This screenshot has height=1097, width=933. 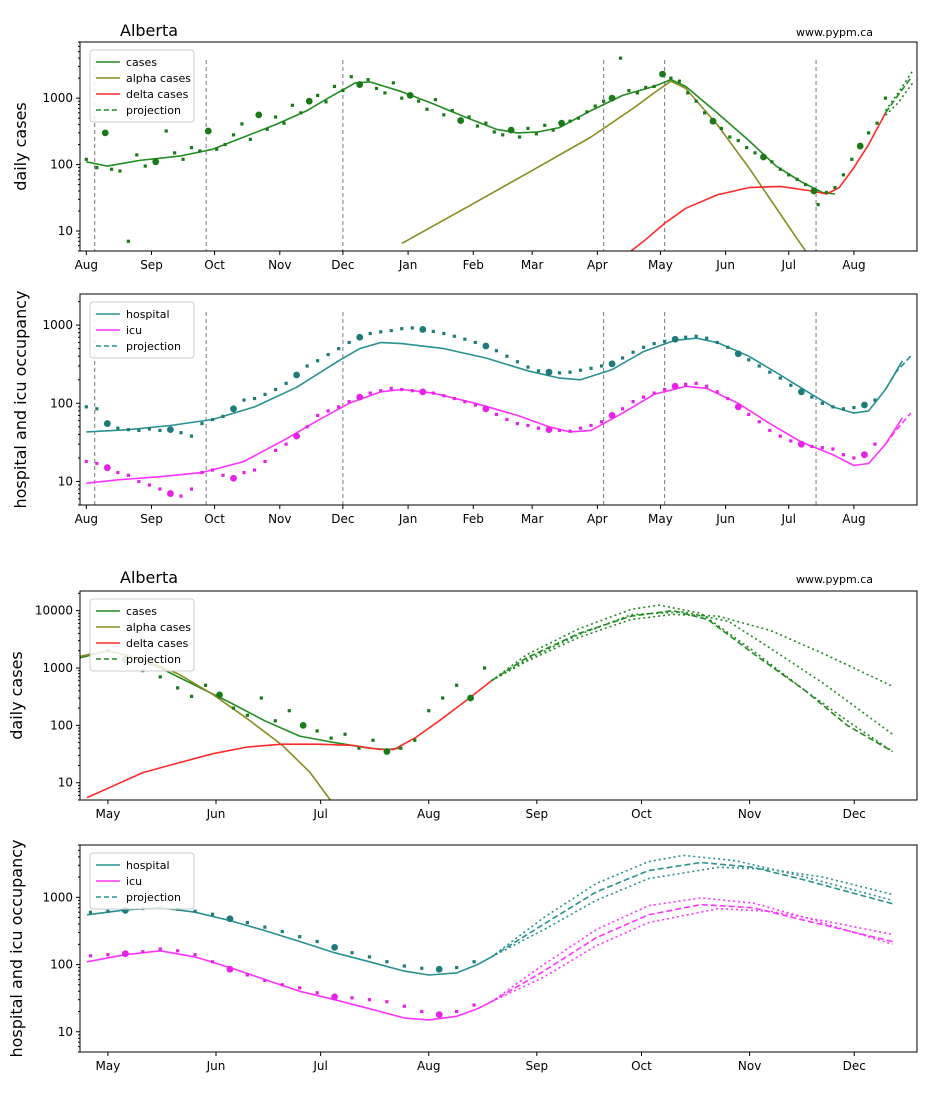 What do you see at coordinates (20, 399) in the screenshot?
I see `y-axis-label: hospital and icu occupancy` at bounding box center [20, 399].